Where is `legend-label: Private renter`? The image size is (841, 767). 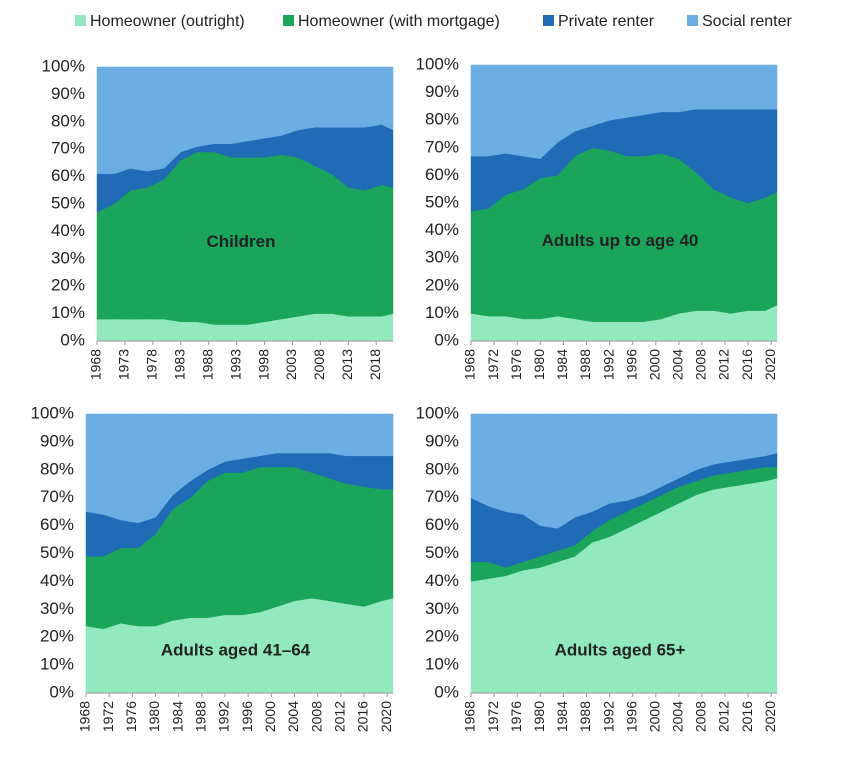 legend-label: Private renter is located at coordinates (606, 21).